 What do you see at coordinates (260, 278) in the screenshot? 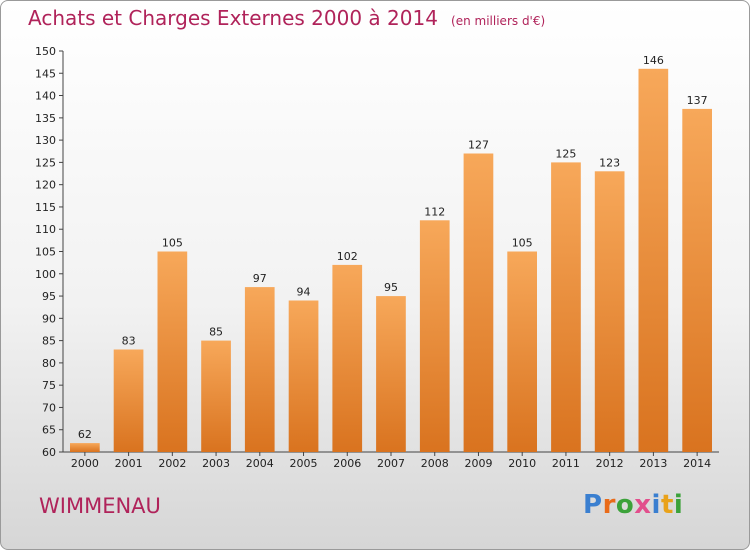
I see `bar-value-label: 97` at bounding box center [260, 278].